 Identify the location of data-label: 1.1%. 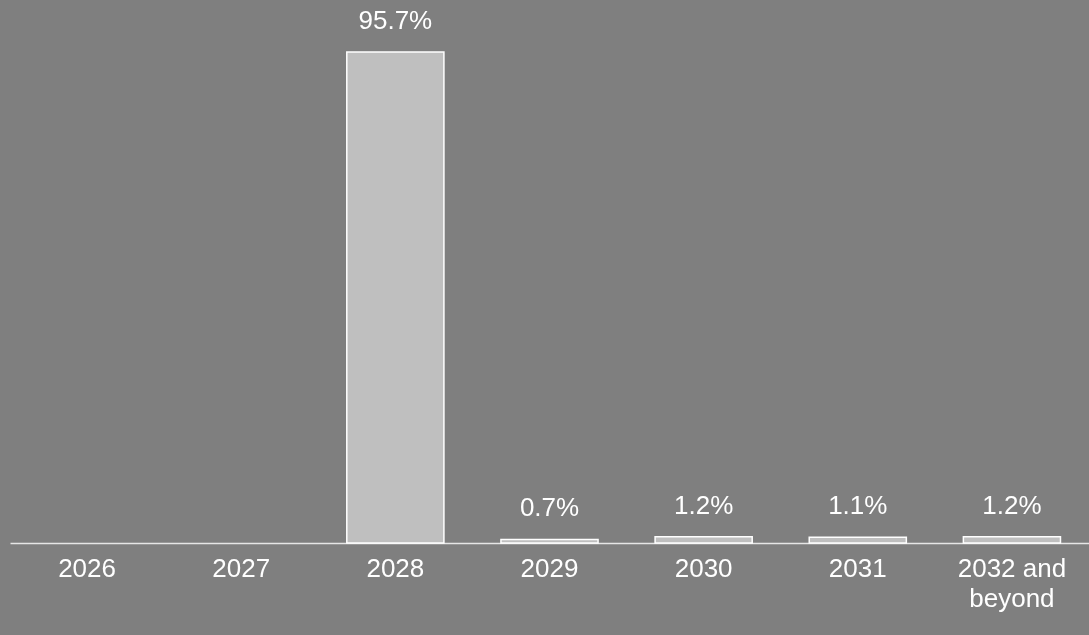
(858, 505).